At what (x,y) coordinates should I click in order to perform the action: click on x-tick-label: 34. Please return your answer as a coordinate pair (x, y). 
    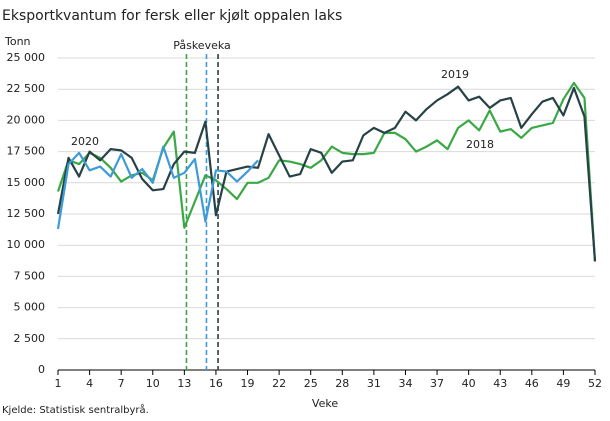
    Looking at the image, I should click on (405, 383).